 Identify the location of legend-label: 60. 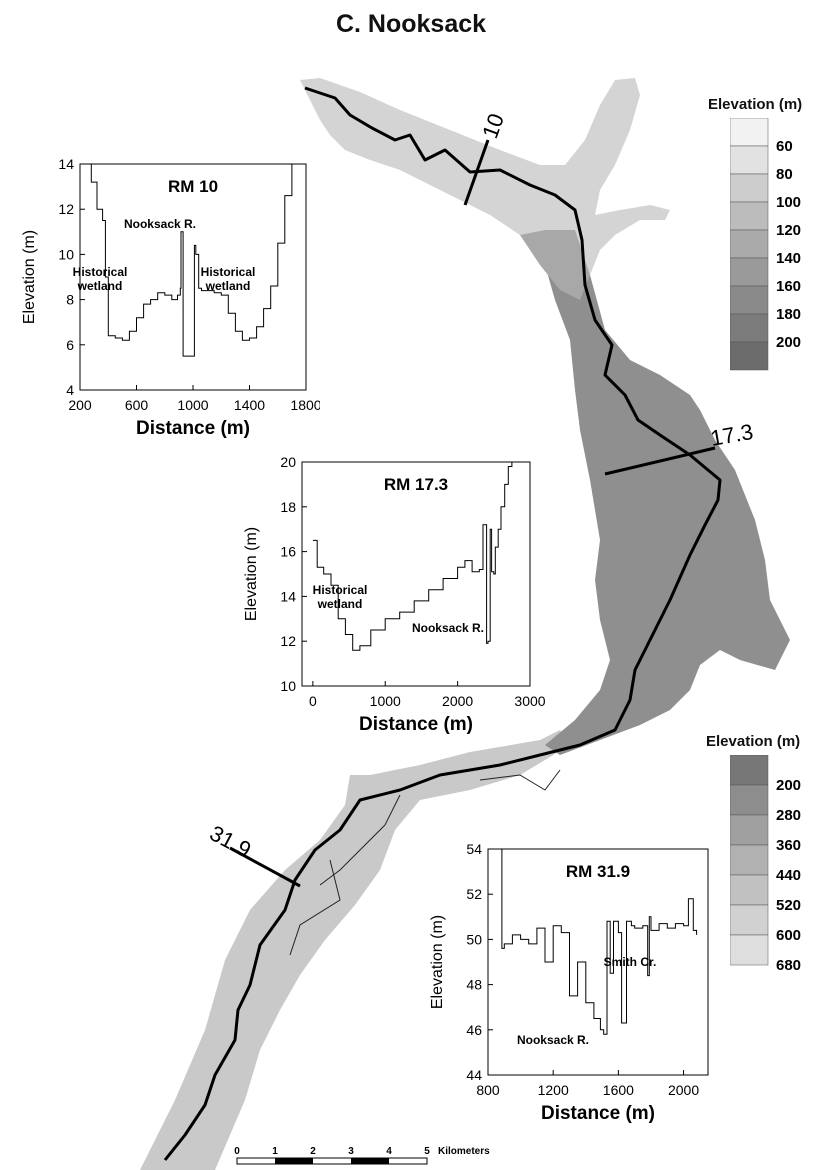
(784, 146).